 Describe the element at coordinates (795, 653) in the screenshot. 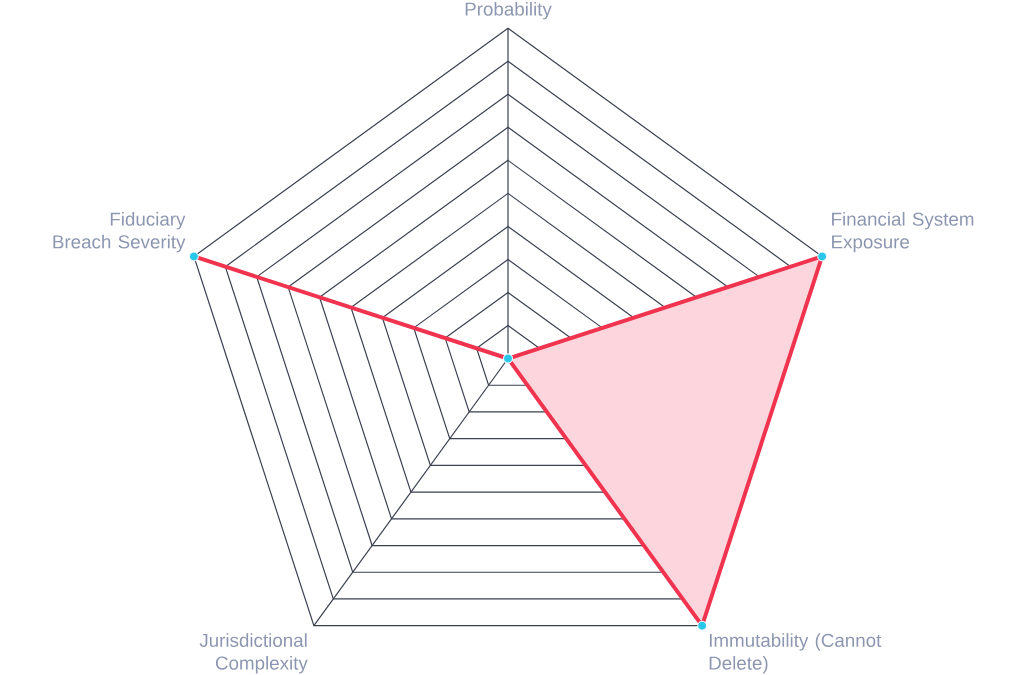

I see `spoke-label: Immutability (Cannot Delete)` at that location.